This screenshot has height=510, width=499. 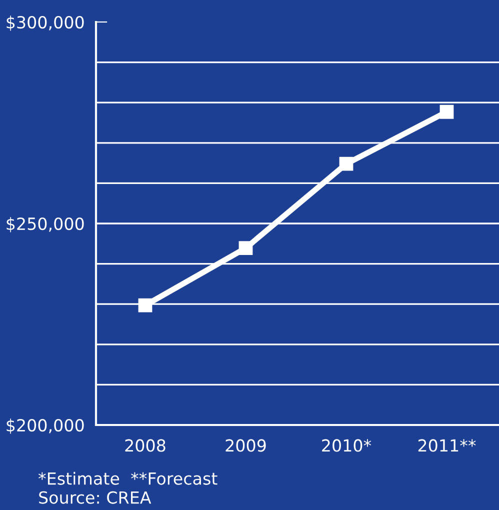 What do you see at coordinates (95, 497) in the screenshot?
I see `source-note: Source: CREA` at bounding box center [95, 497].